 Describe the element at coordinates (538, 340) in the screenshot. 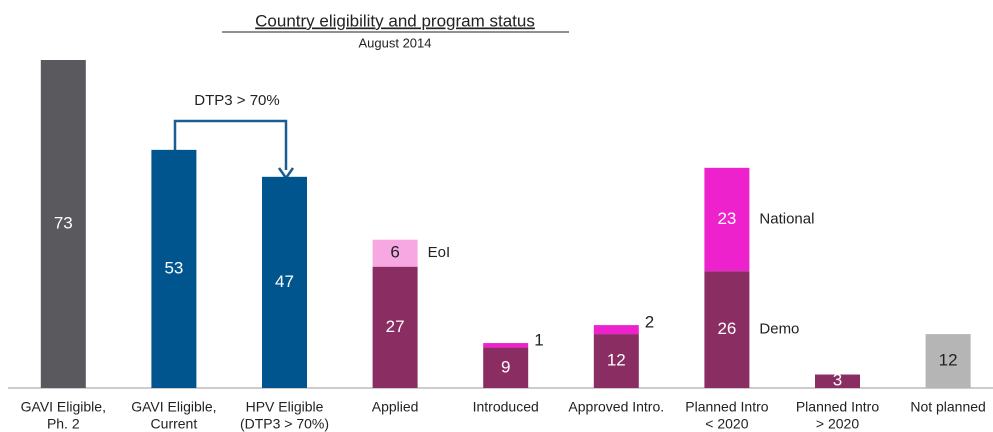

I see `value-label: 1` at that location.